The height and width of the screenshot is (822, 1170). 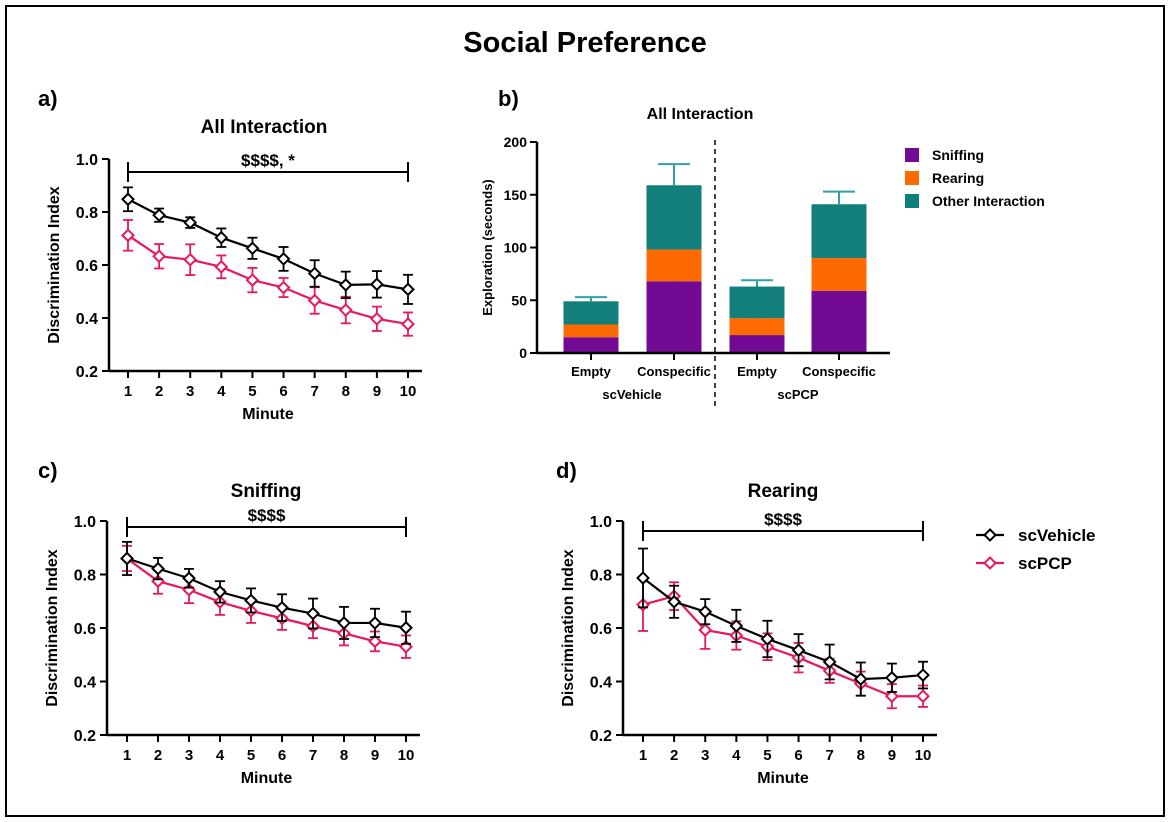 I want to click on legend-label: Sniffing, so click(x=958, y=155).